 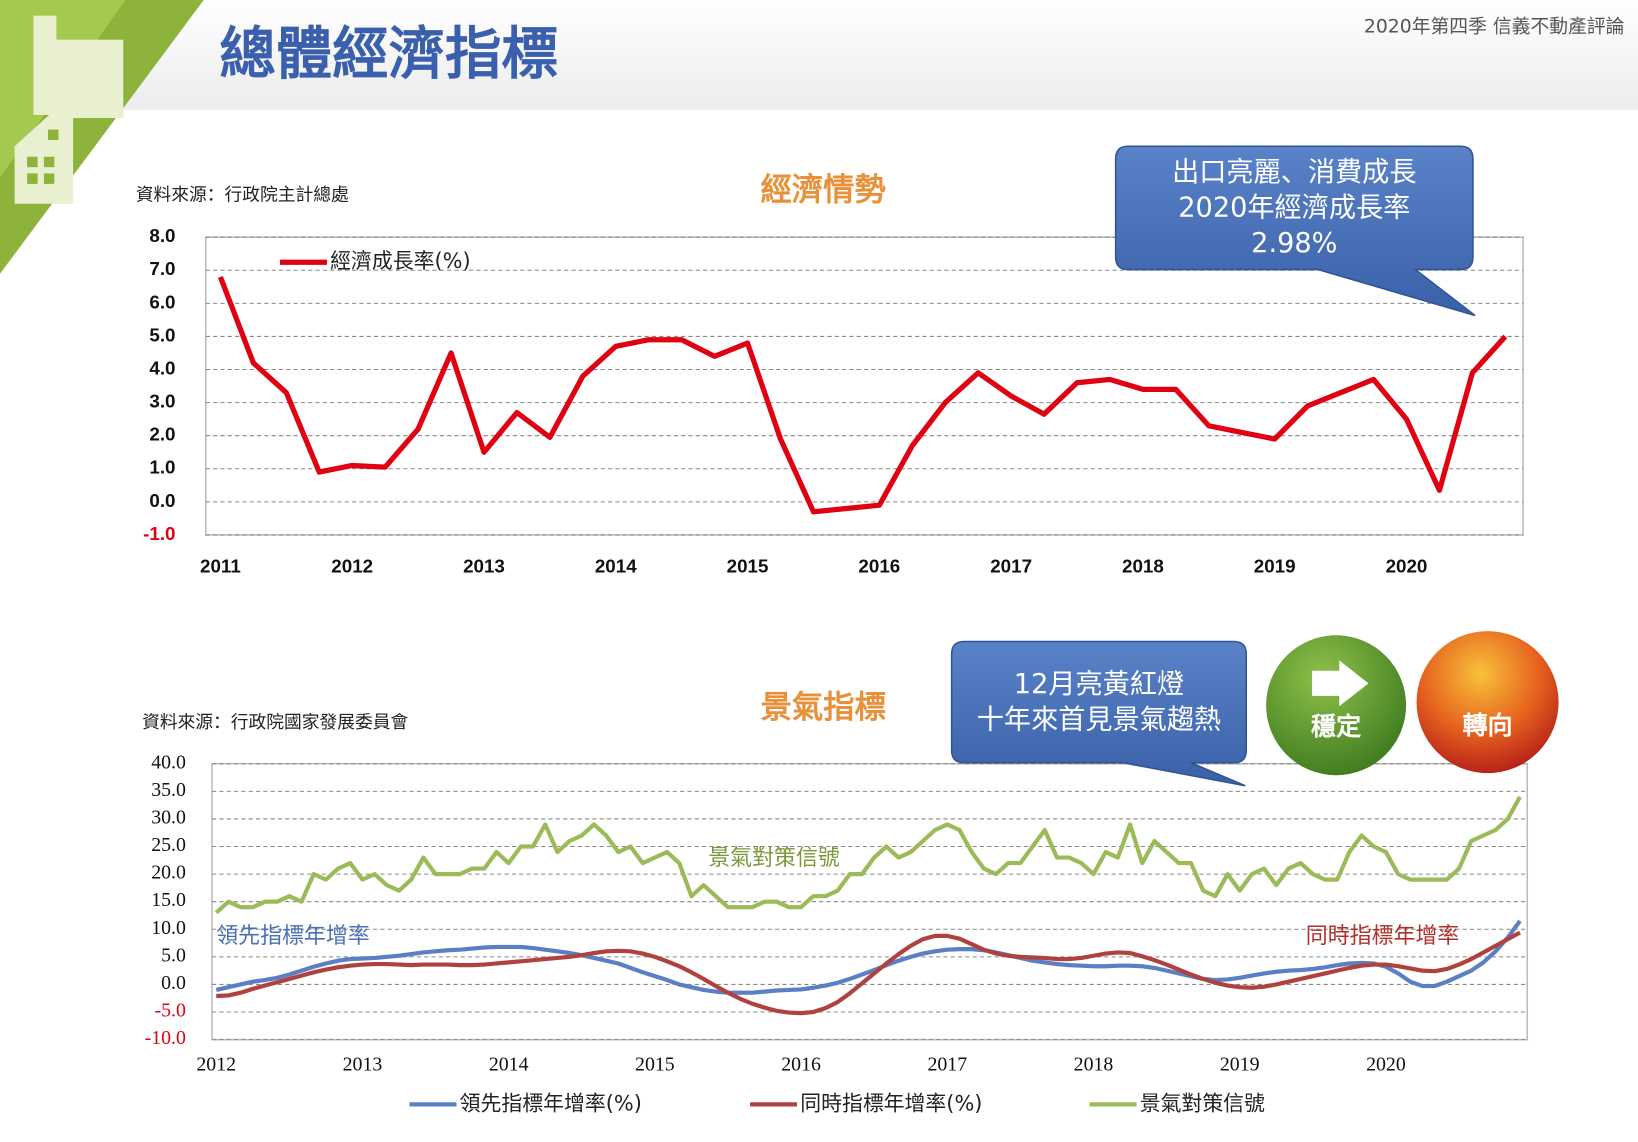 What do you see at coordinates (292, 936) in the screenshot?
I see `annotation: 領先指標年增率` at bounding box center [292, 936].